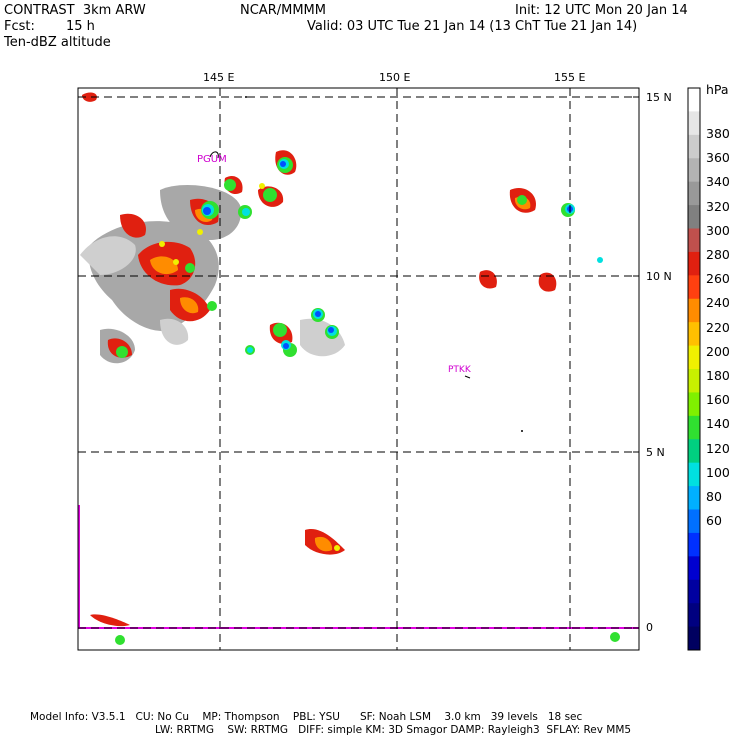 The width and height of the screenshot is (740, 740). What do you see at coordinates (214, 155) in the screenshot?
I see `guam-island` at bounding box center [214, 155].